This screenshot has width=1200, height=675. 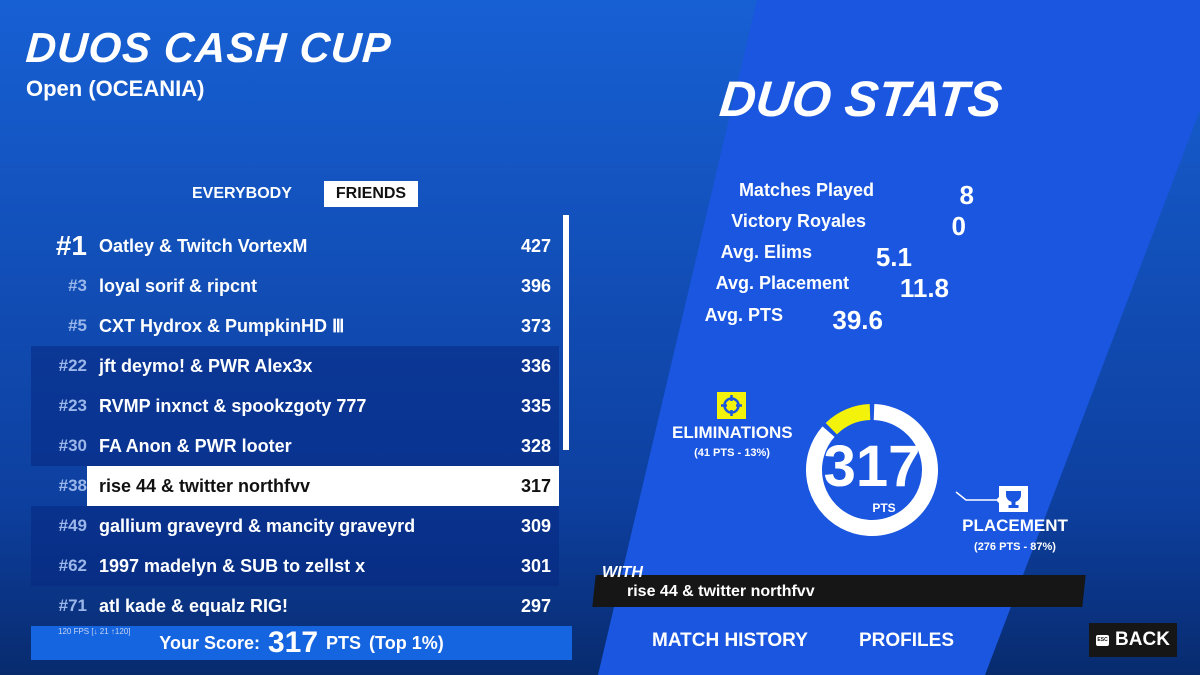 I want to click on stat-value: 5.1, so click(x=893, y=257).